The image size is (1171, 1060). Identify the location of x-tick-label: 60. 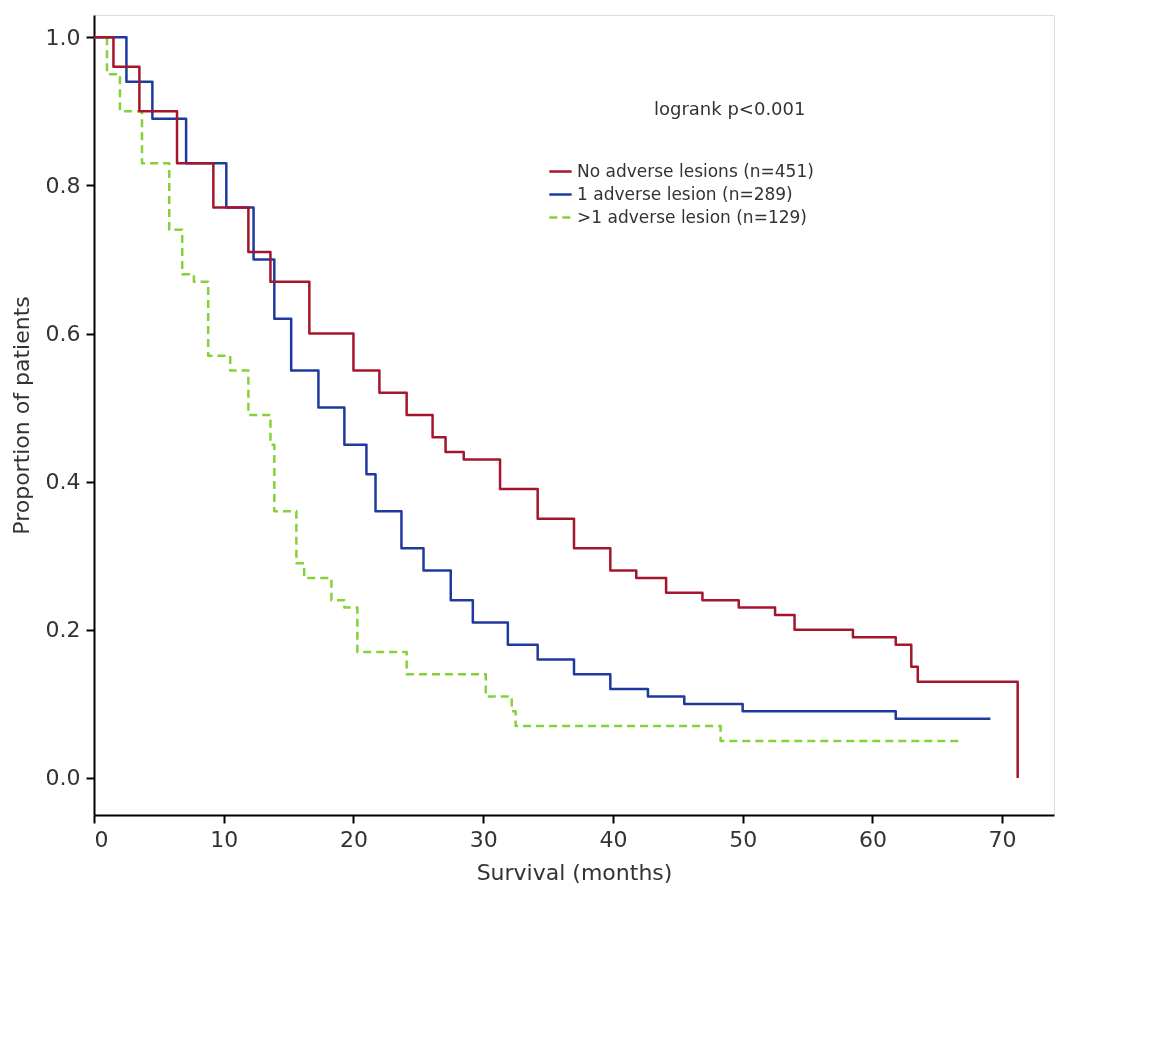
(872, 839).